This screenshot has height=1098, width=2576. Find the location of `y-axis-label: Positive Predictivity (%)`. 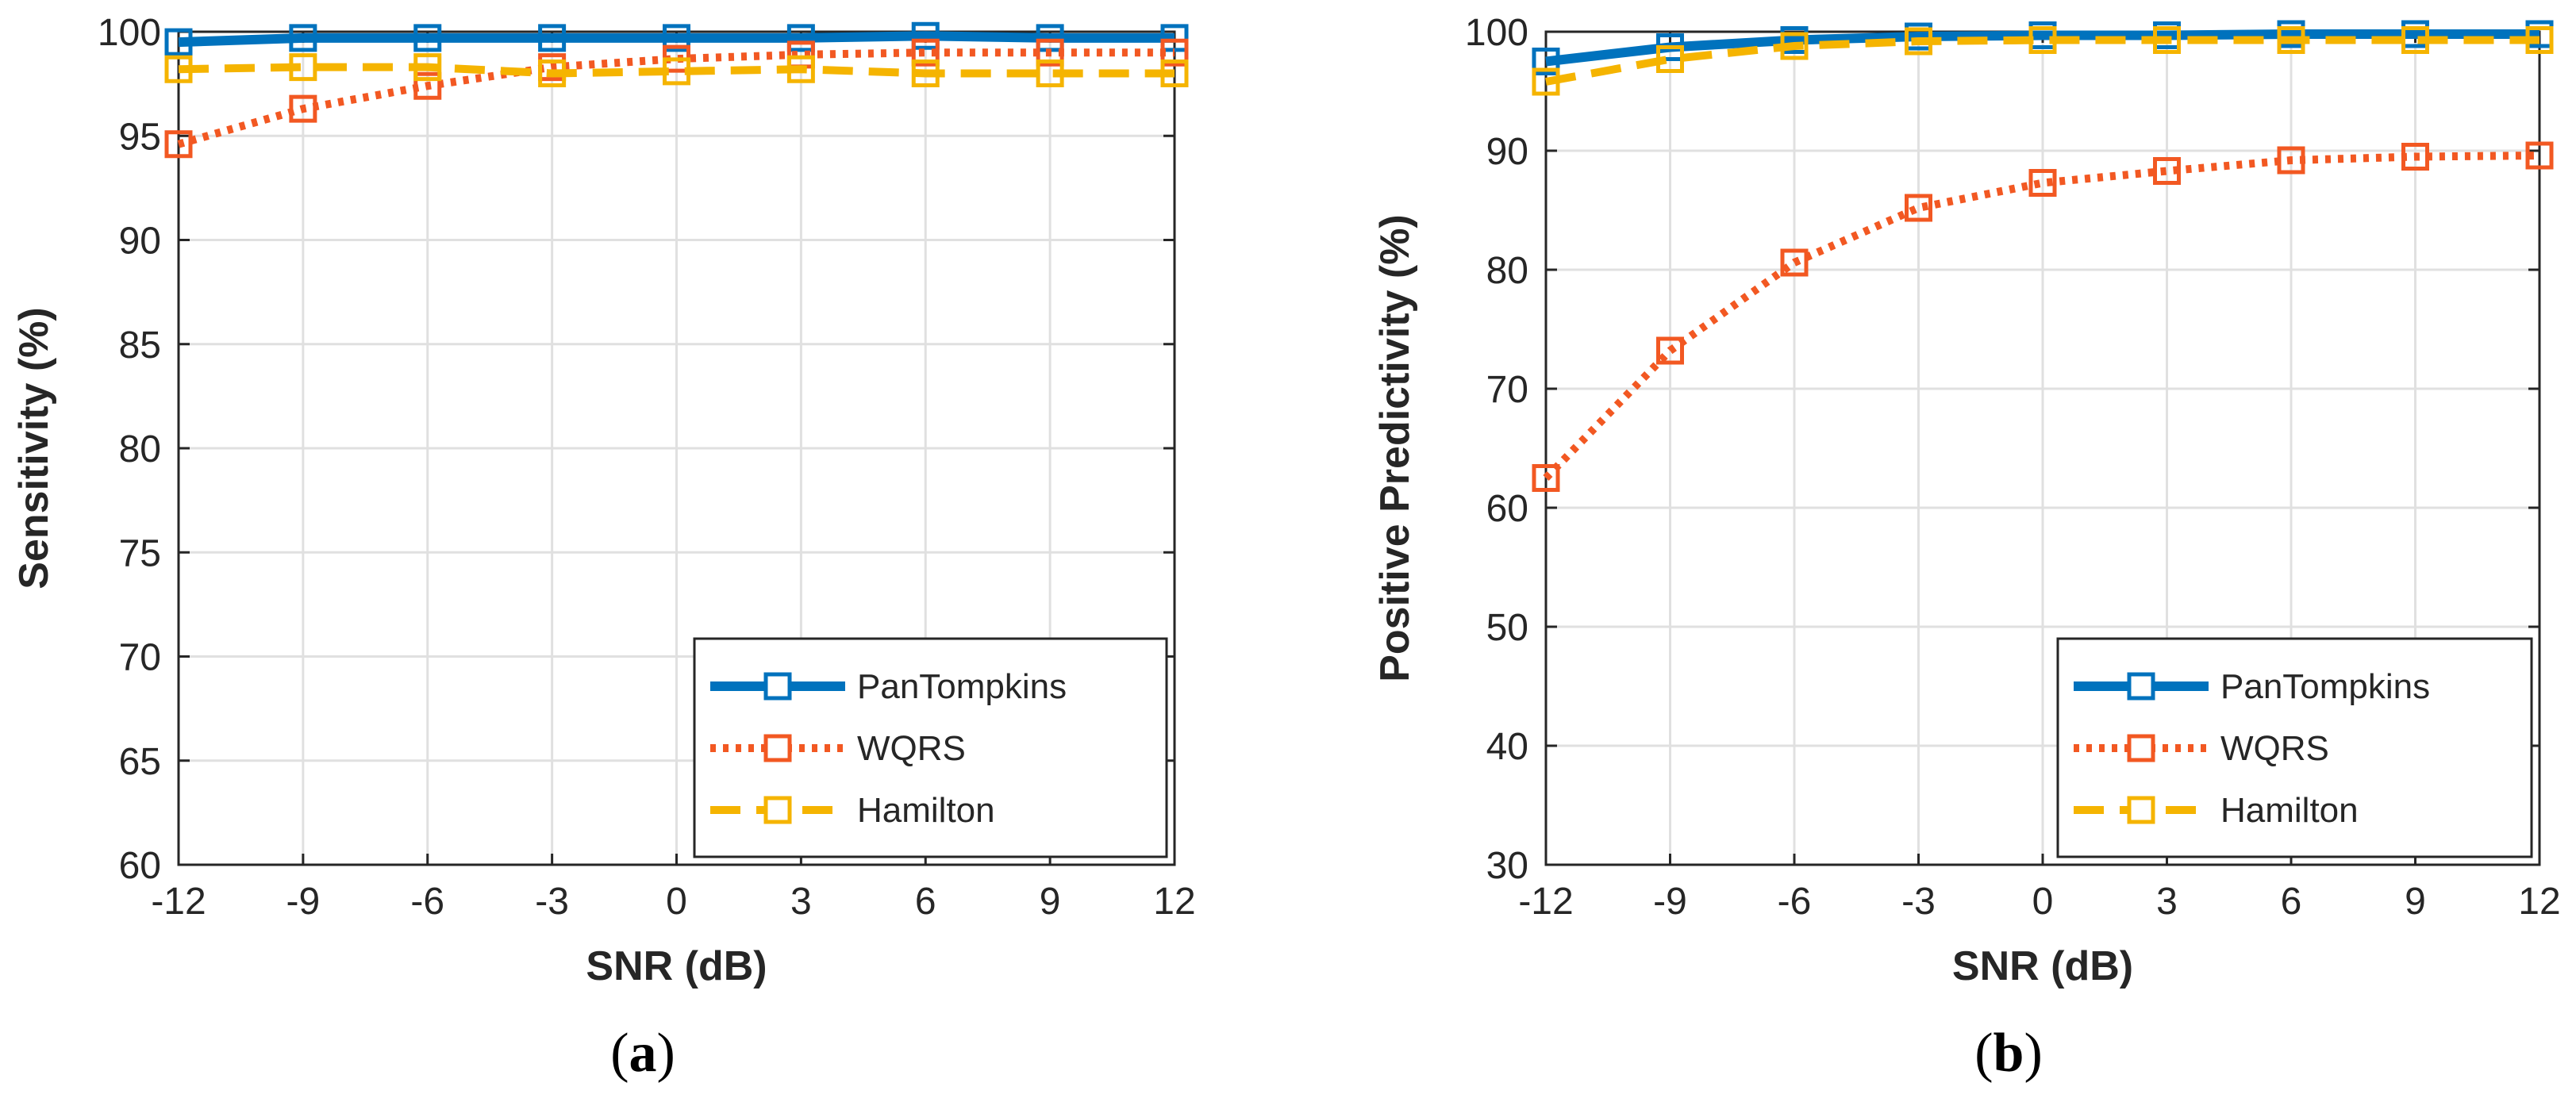

y-axis-label: Positive Predictivity (%) is located at coordinates (1395, 448).